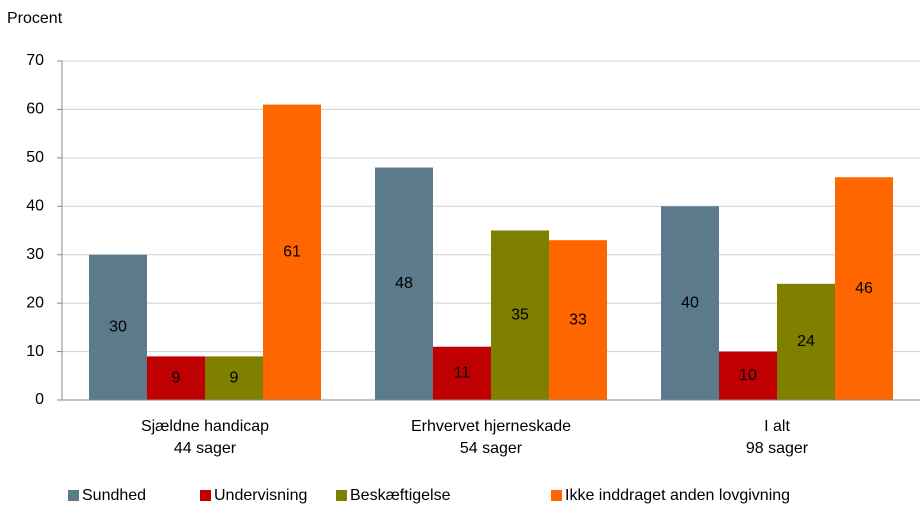 Image resolution: width=921 pixels, height=514 pixels. I want to click on legend-label: Undervisning, so click(260, 495).